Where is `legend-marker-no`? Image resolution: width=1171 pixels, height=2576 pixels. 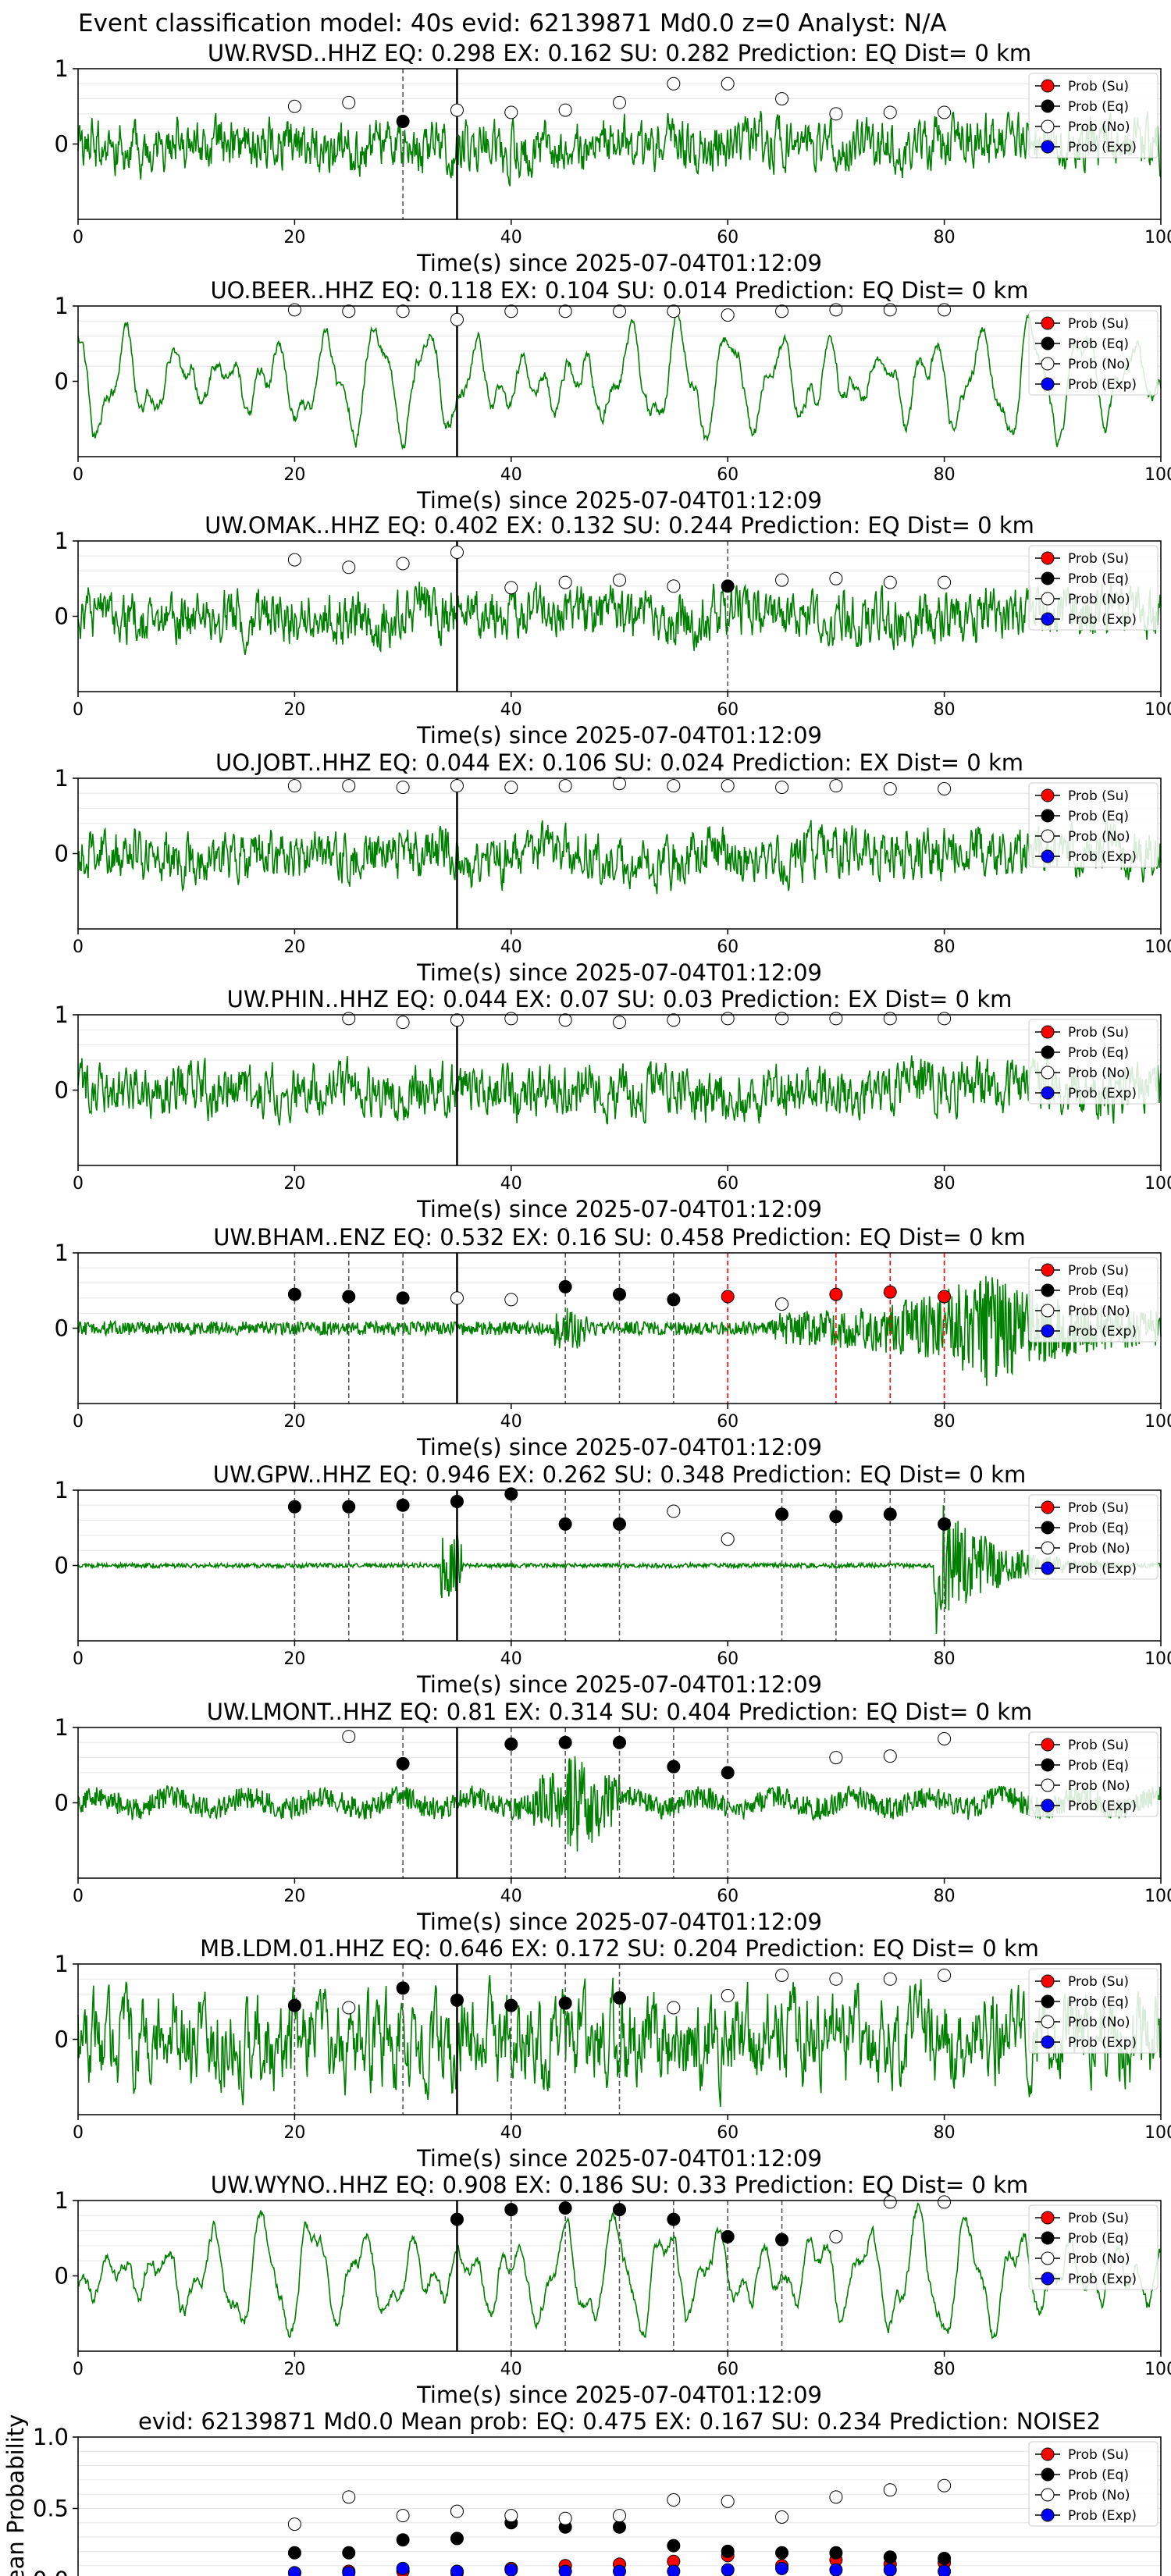
legend-marker-no is located at coordinates (1048, 1548).